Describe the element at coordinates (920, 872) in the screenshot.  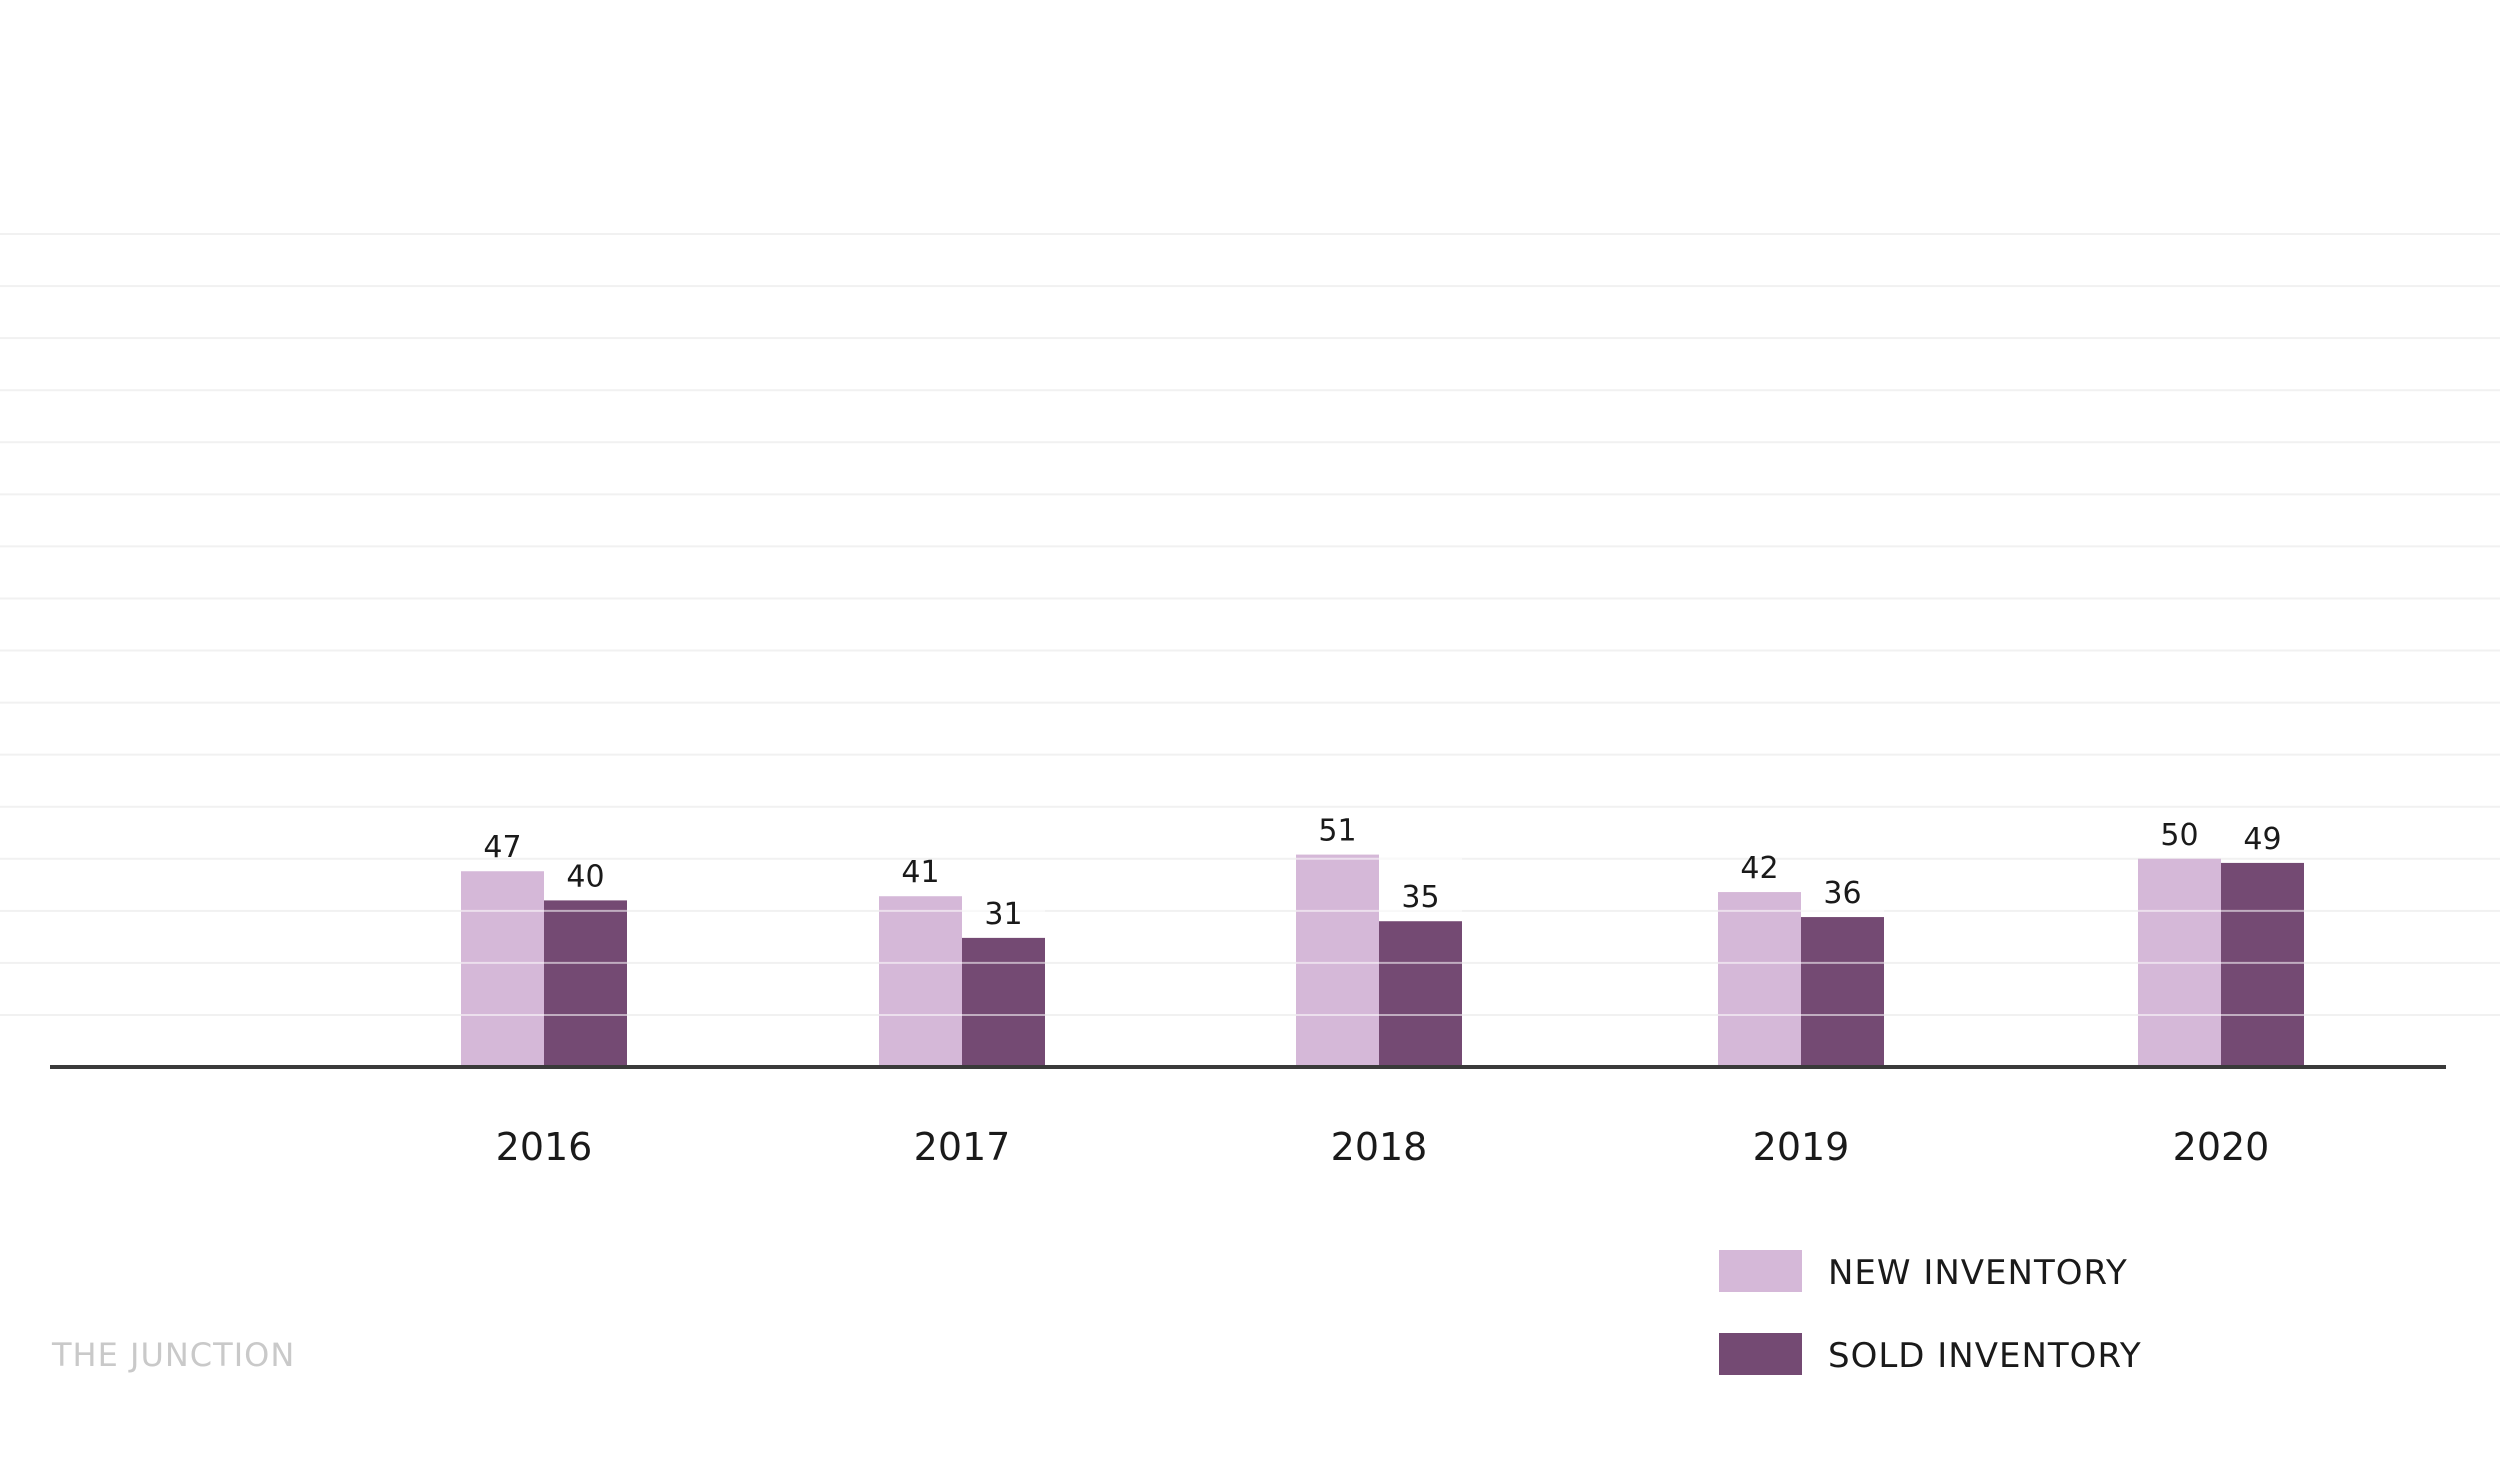
I see `data-label-new-2017: 41` at that location.